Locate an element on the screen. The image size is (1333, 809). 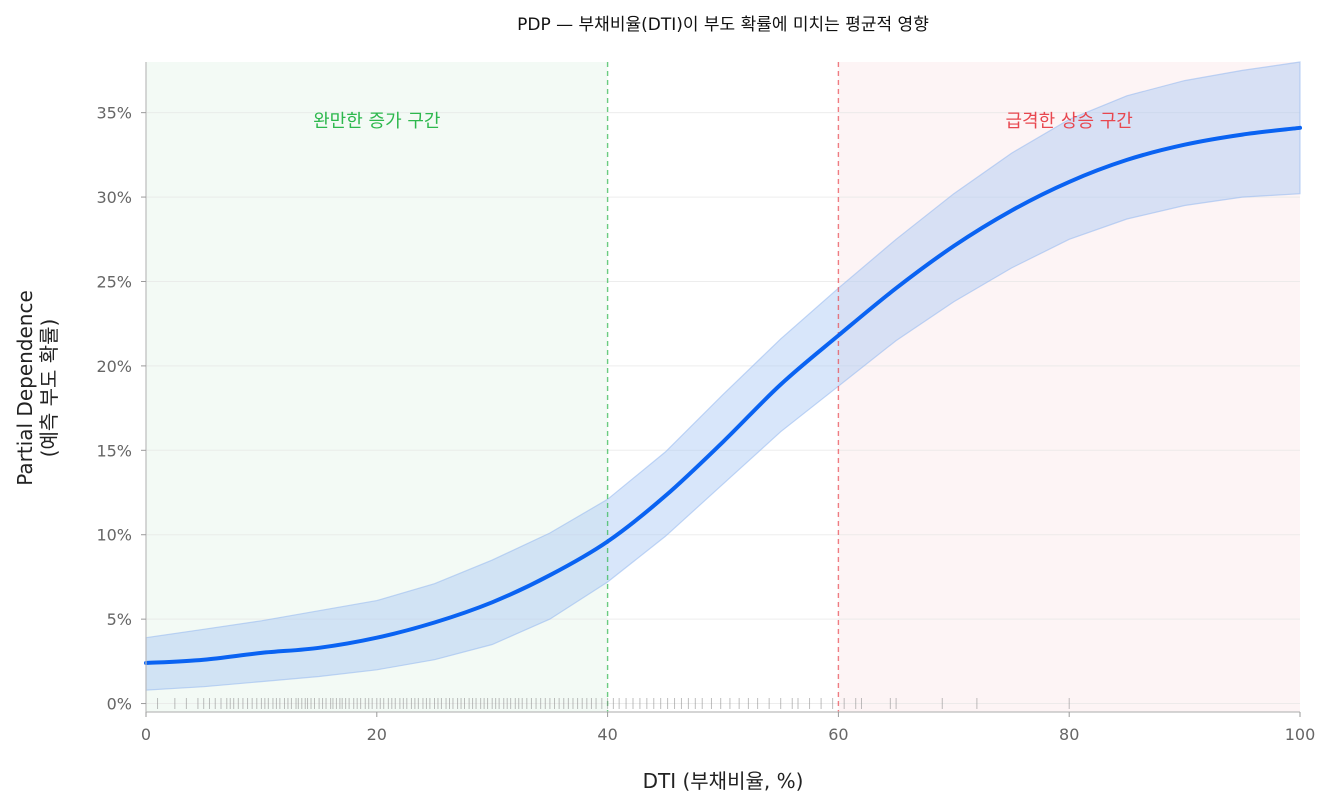
y-tick-label: 20% is located at coordinates (114, 366).